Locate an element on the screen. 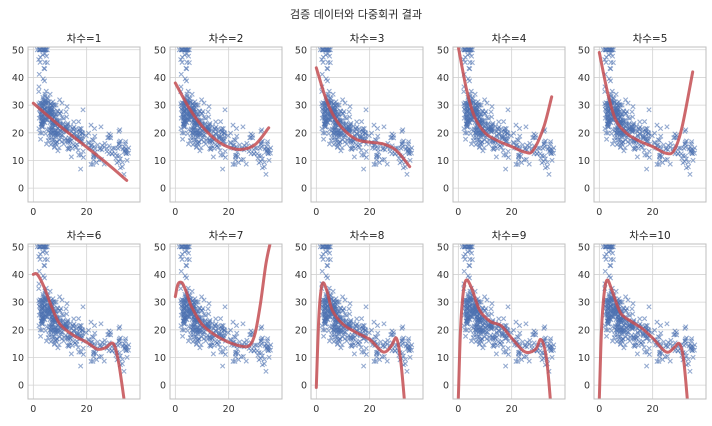  subplot-10: 0 20 0 10 20 30 40 50 차수=10 is located at coordinates (642, 322).